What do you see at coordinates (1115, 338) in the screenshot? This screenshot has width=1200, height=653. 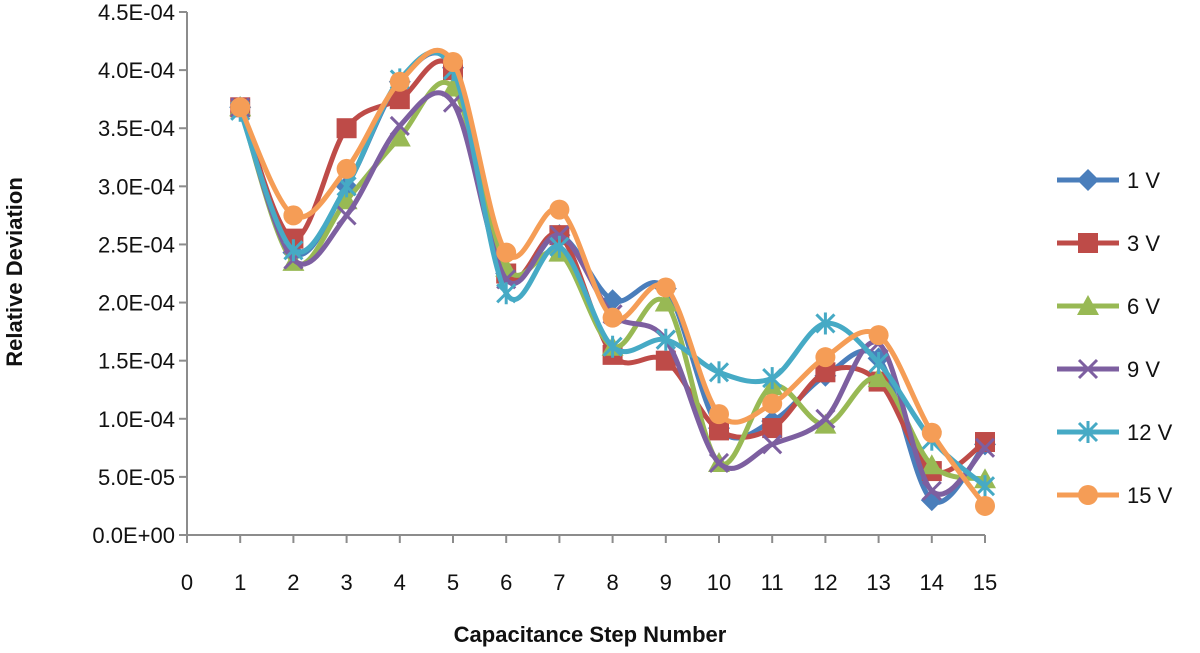 I see `legend: 1 V 3 V 6 V 9 V 12 V 15 V` at bounding box center [1115, 338].